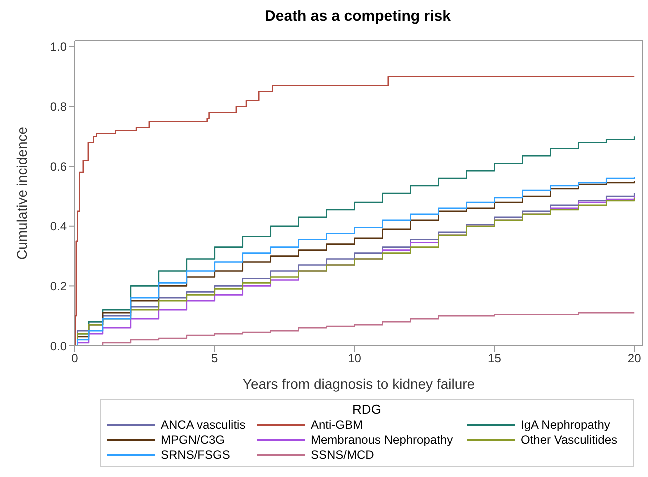  Describe the element at coordinates (193, 439) in the screenshot. I see `legend-label: MPGN/C3G` at that location.